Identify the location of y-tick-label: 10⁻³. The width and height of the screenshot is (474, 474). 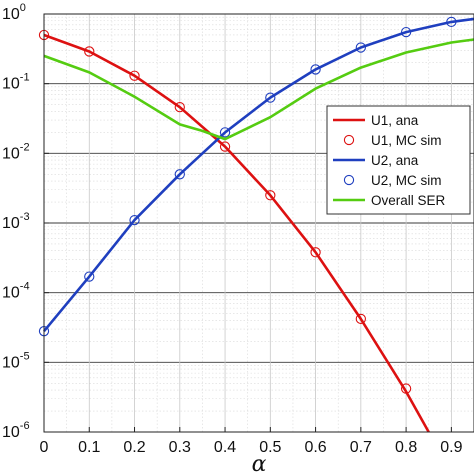
(16, 221).